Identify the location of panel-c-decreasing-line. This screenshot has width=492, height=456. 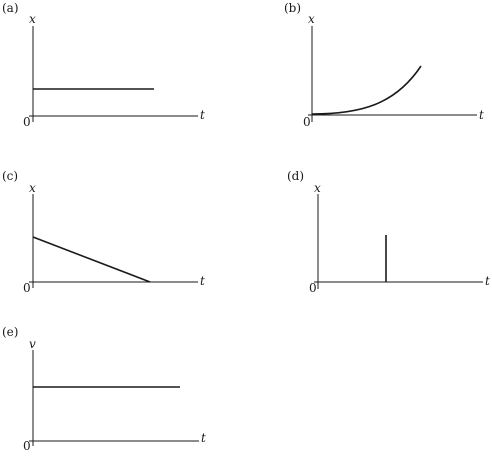
(91, 259).